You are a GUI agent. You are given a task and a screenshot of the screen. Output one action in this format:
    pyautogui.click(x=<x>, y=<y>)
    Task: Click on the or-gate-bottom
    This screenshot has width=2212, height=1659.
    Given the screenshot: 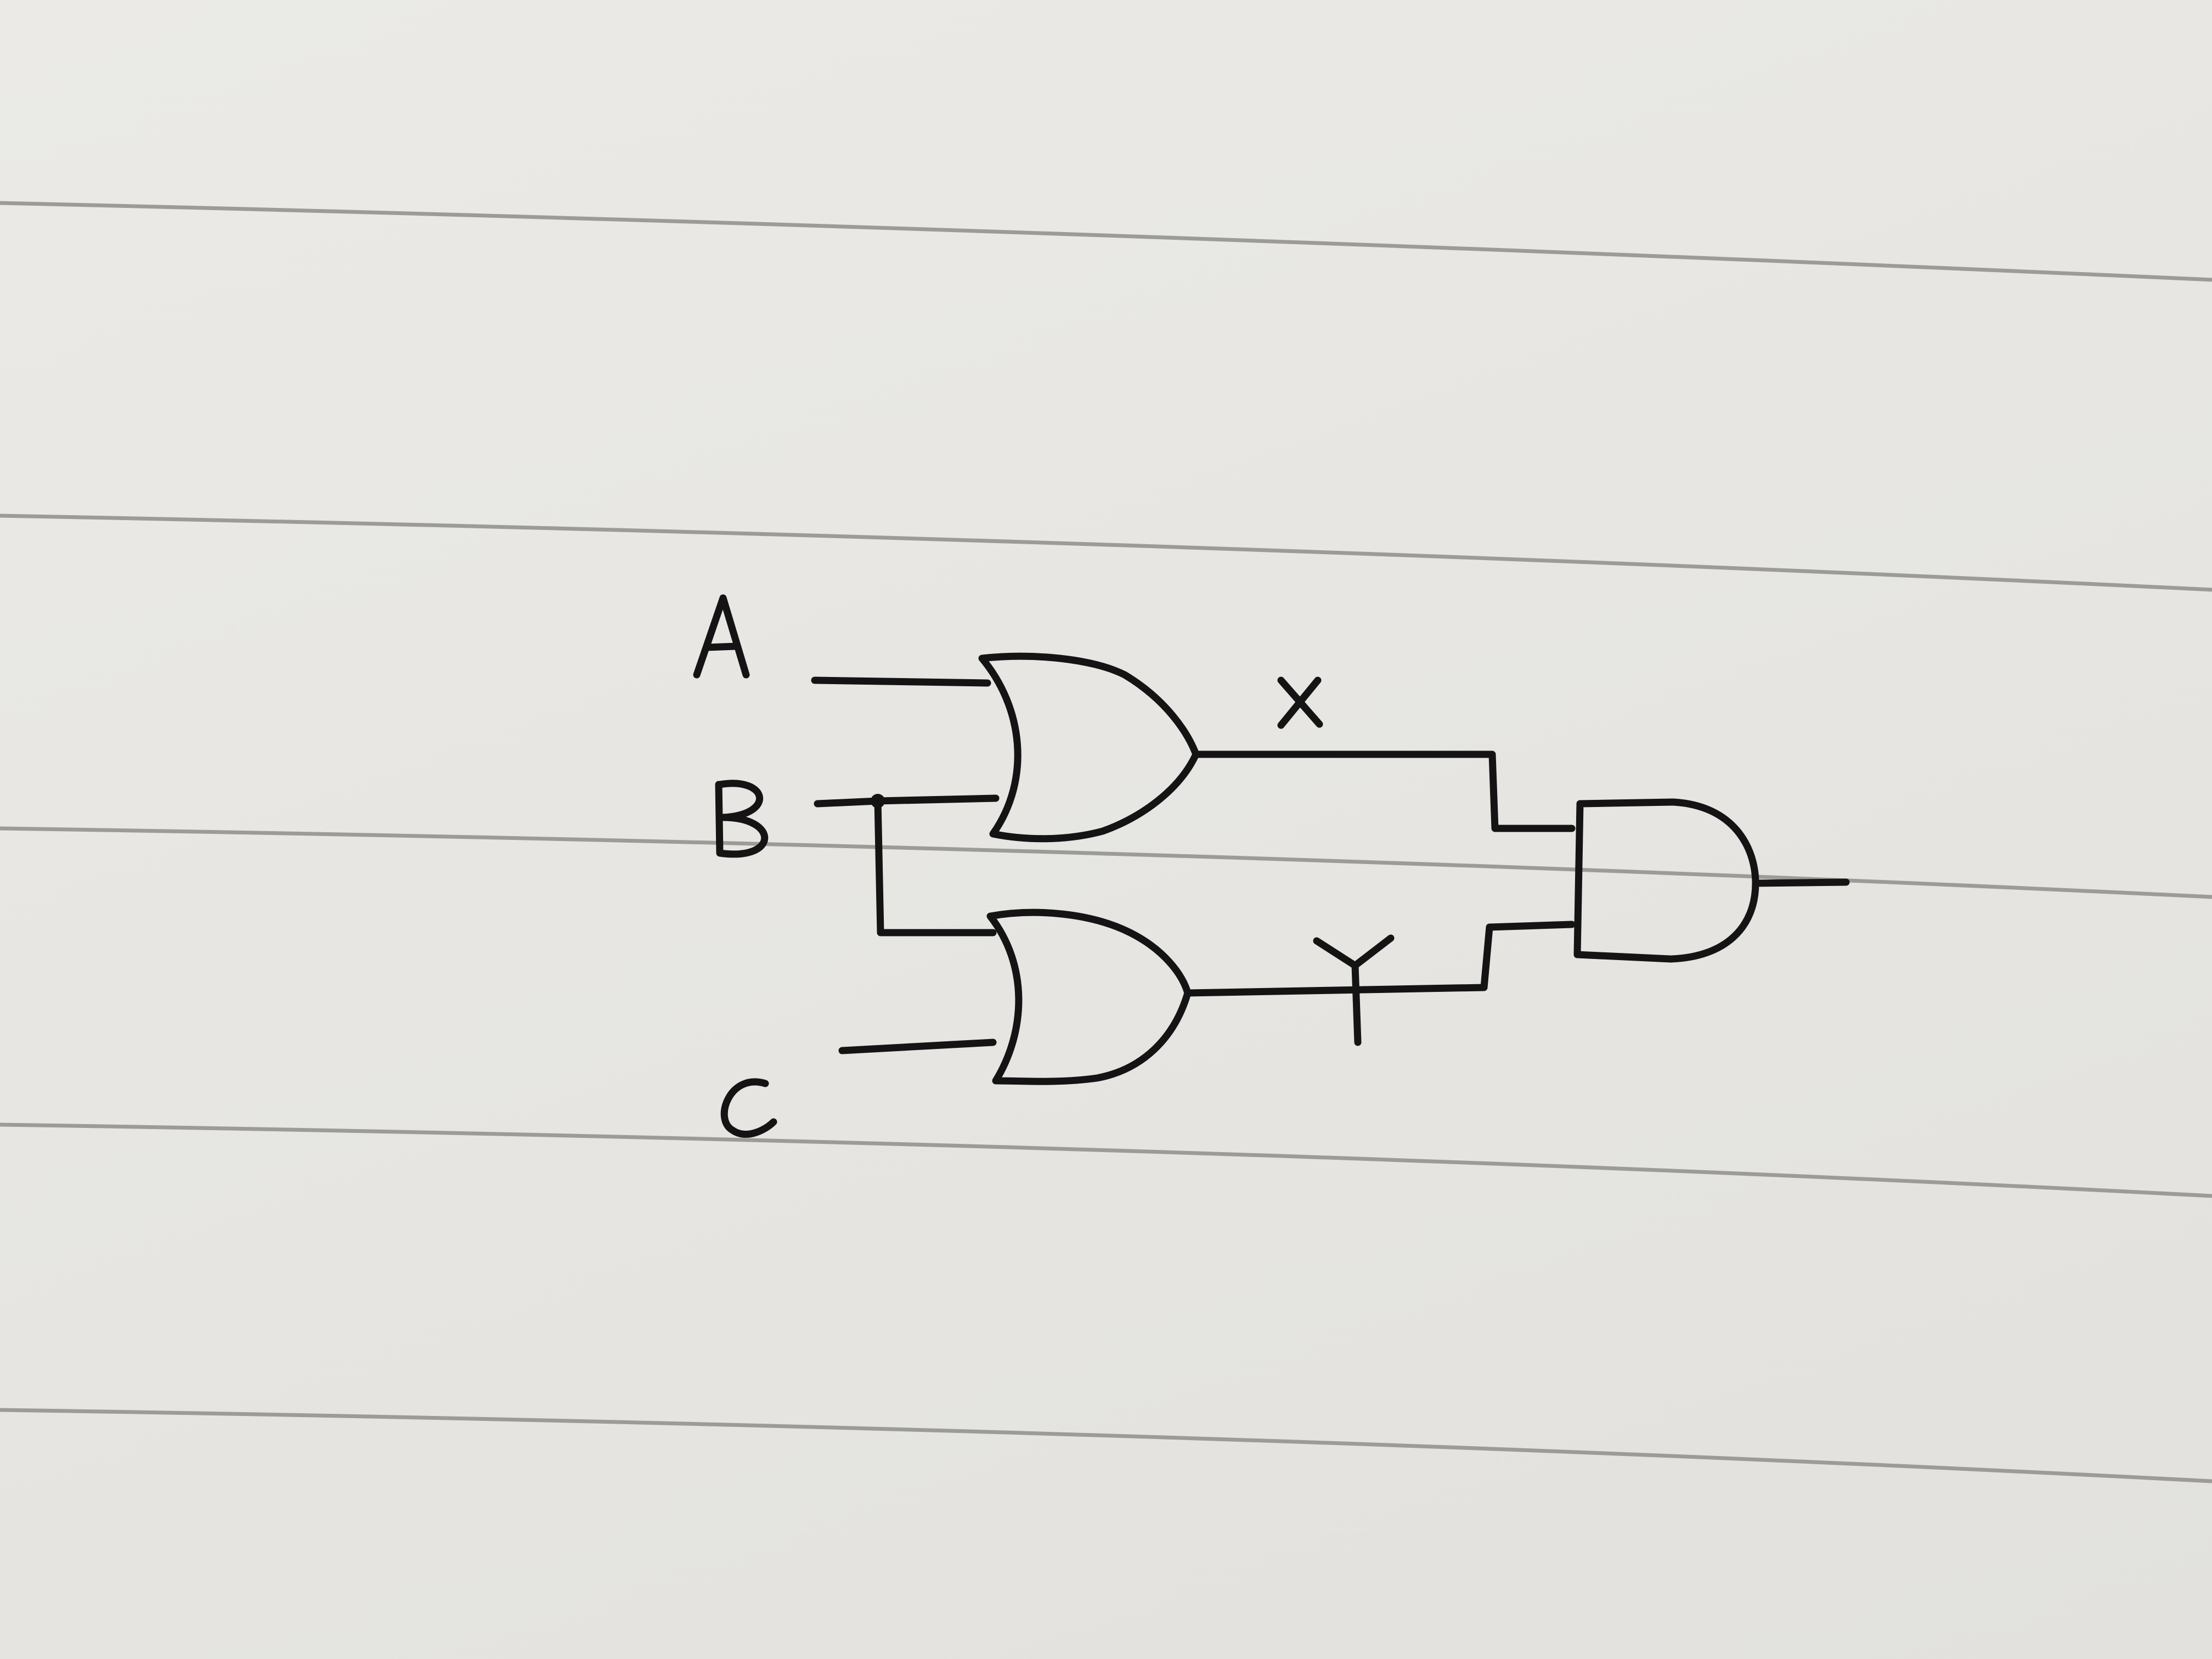 What is the action you would take?
    pyautogui.click(x=1089, y=997)
    